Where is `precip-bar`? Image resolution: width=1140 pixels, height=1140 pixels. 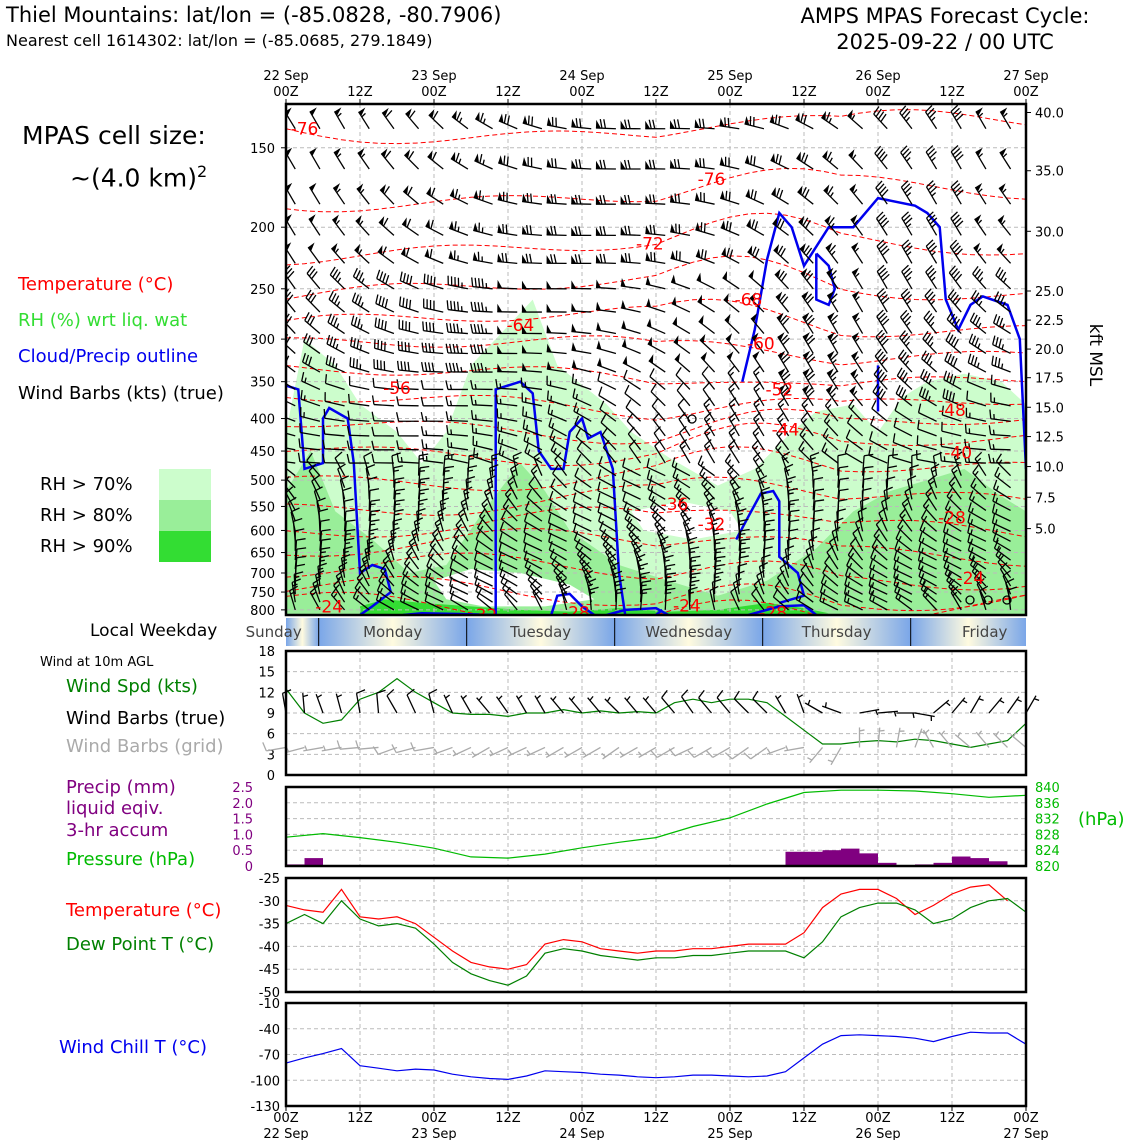
precip-bar is located at coordinates (813, 858).